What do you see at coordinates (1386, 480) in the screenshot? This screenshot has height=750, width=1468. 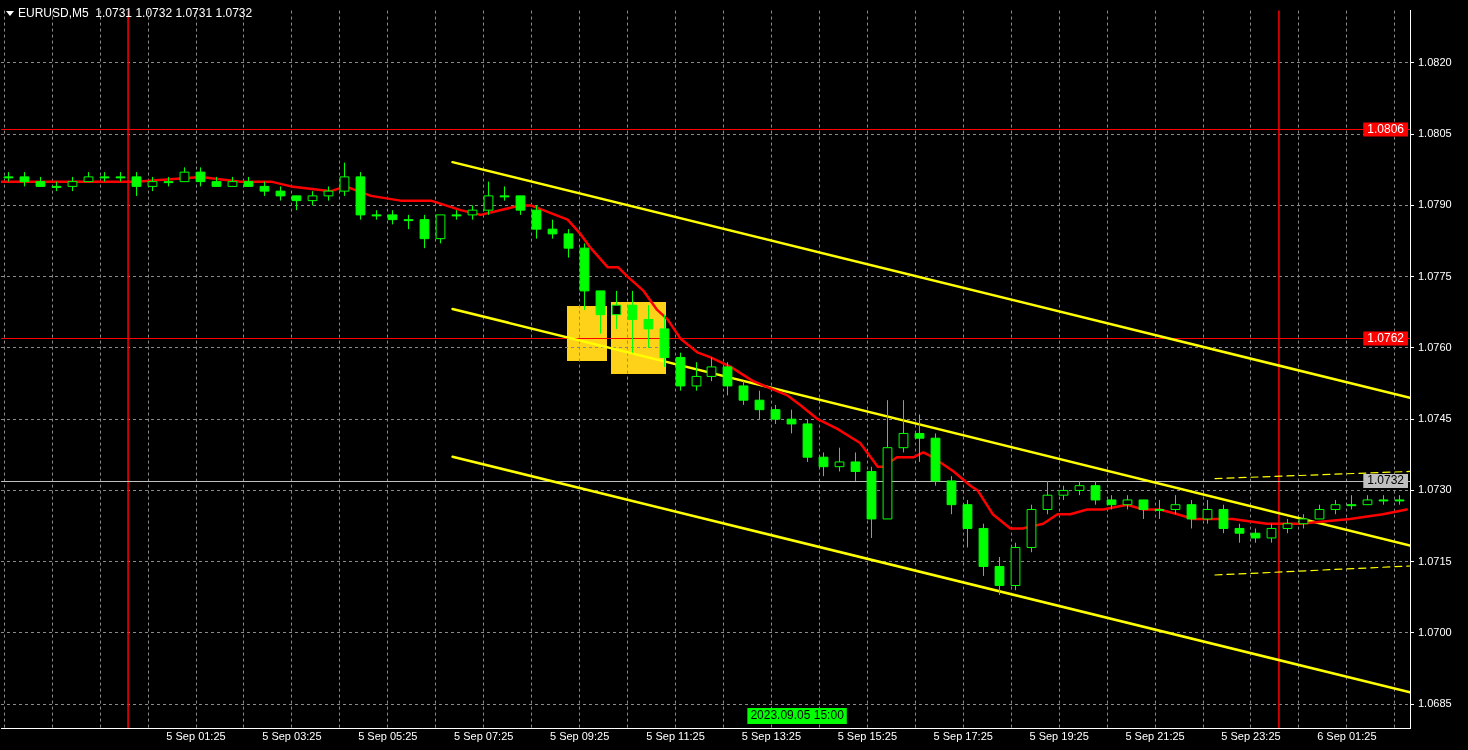 I see `ref-line-label: 1.0732` at bounding box center [1386, 480].